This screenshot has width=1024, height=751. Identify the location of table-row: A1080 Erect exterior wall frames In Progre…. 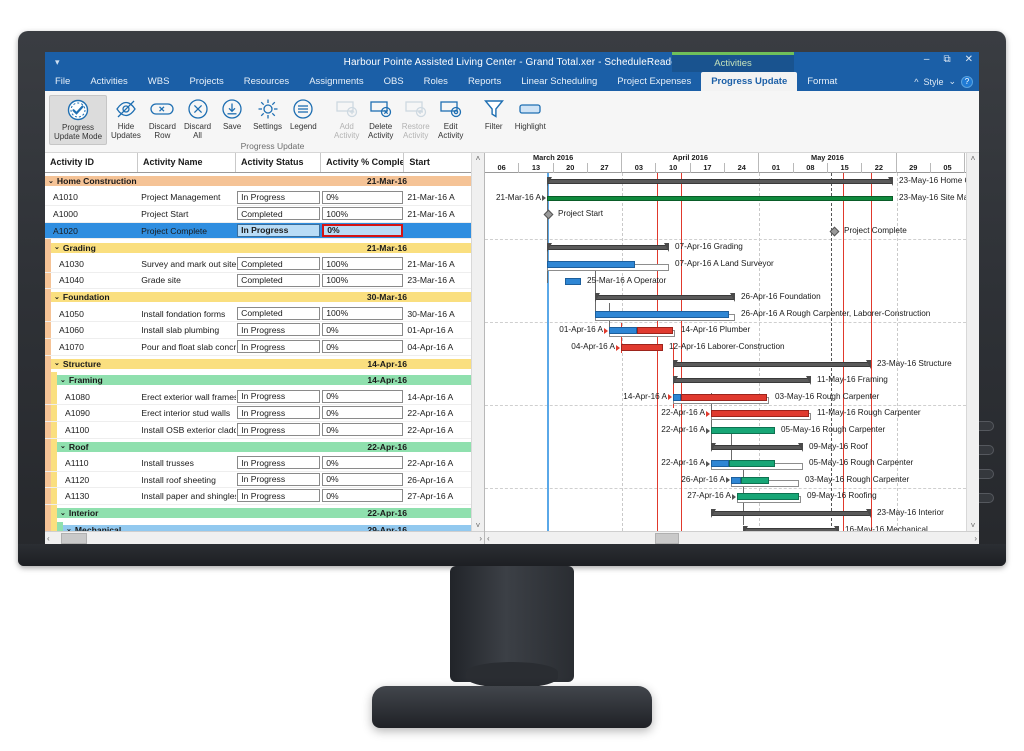
(258, 397).